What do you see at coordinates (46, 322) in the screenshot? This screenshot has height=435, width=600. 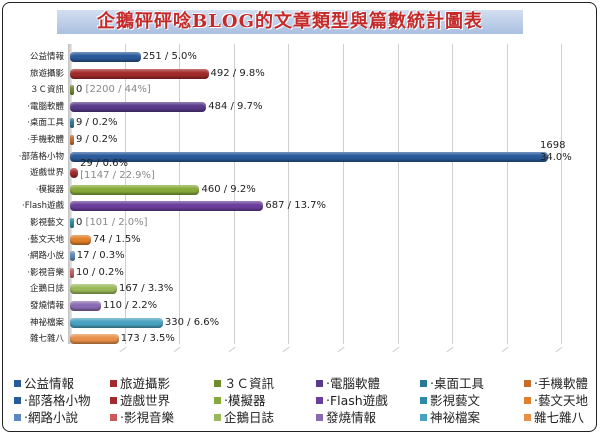 I see `category-label: 神祕檔案` at bounding box center [46, 322].